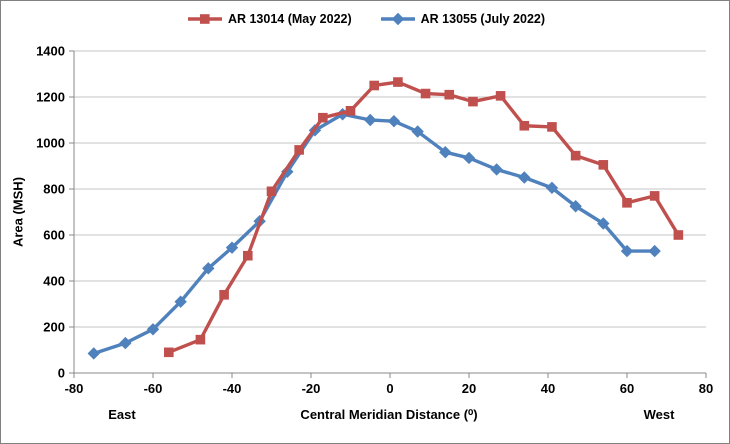  Describe the element at coordinates (50, 143) in the screenshot. I see `y-tick-label: 1000` at that location.